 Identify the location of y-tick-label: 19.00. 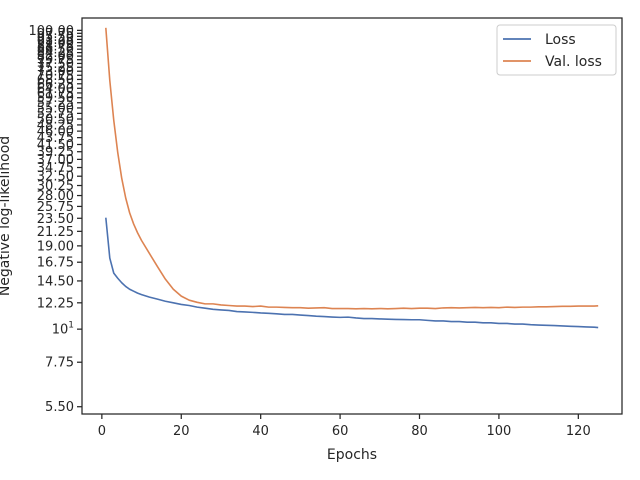
(55, 246).